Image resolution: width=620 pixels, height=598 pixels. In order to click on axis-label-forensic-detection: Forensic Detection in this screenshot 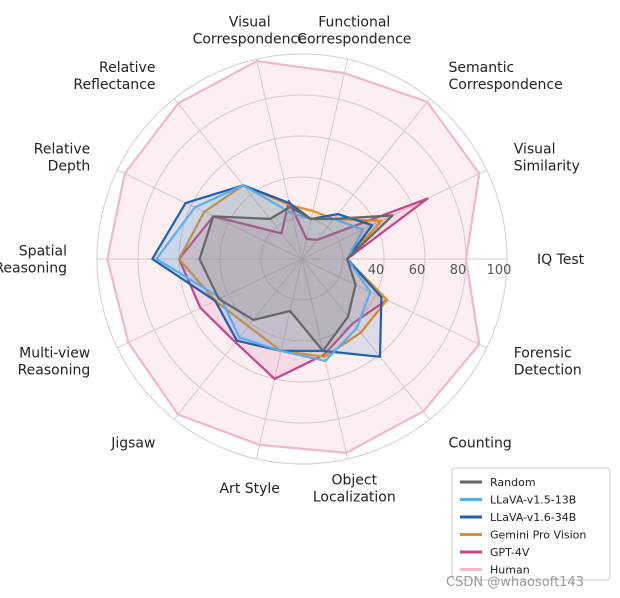, I will do `click(548, 361)`.